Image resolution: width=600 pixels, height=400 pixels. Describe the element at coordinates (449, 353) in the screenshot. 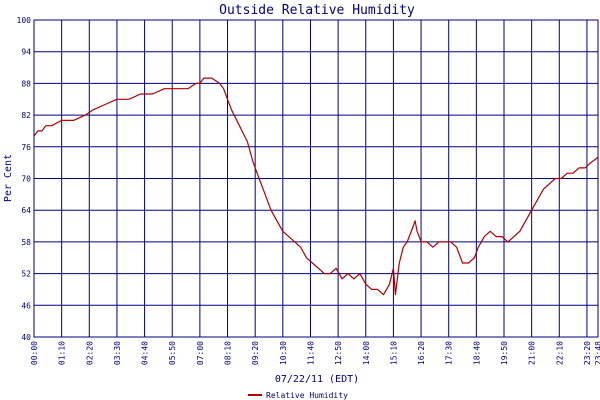

I see `x-tick-label: 17:30` at that location.